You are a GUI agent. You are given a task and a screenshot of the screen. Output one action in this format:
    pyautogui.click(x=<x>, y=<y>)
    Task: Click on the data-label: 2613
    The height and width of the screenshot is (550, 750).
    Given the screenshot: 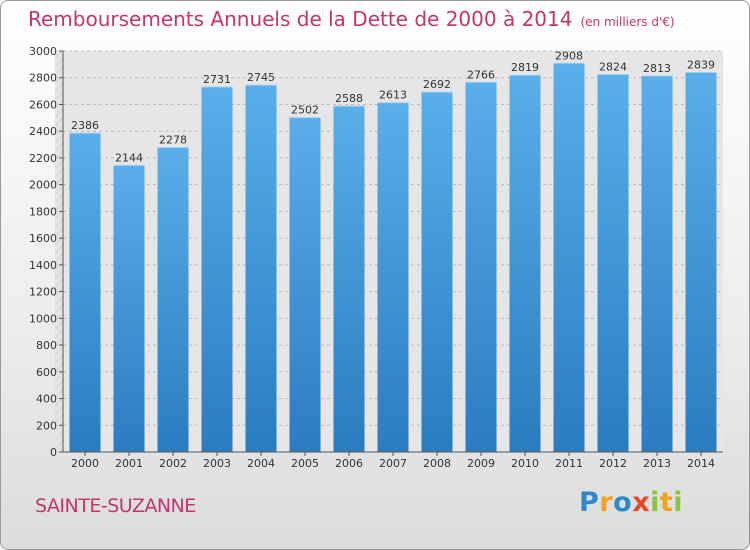 What is the action you would take?
    pyautogui.click(x=393, y=95)
    